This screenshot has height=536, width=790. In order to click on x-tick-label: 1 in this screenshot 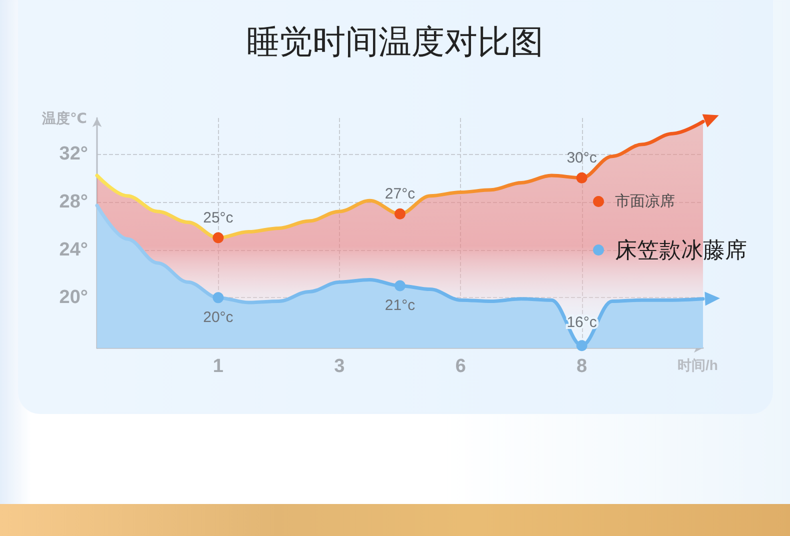, I will do `click(218, 366)`.